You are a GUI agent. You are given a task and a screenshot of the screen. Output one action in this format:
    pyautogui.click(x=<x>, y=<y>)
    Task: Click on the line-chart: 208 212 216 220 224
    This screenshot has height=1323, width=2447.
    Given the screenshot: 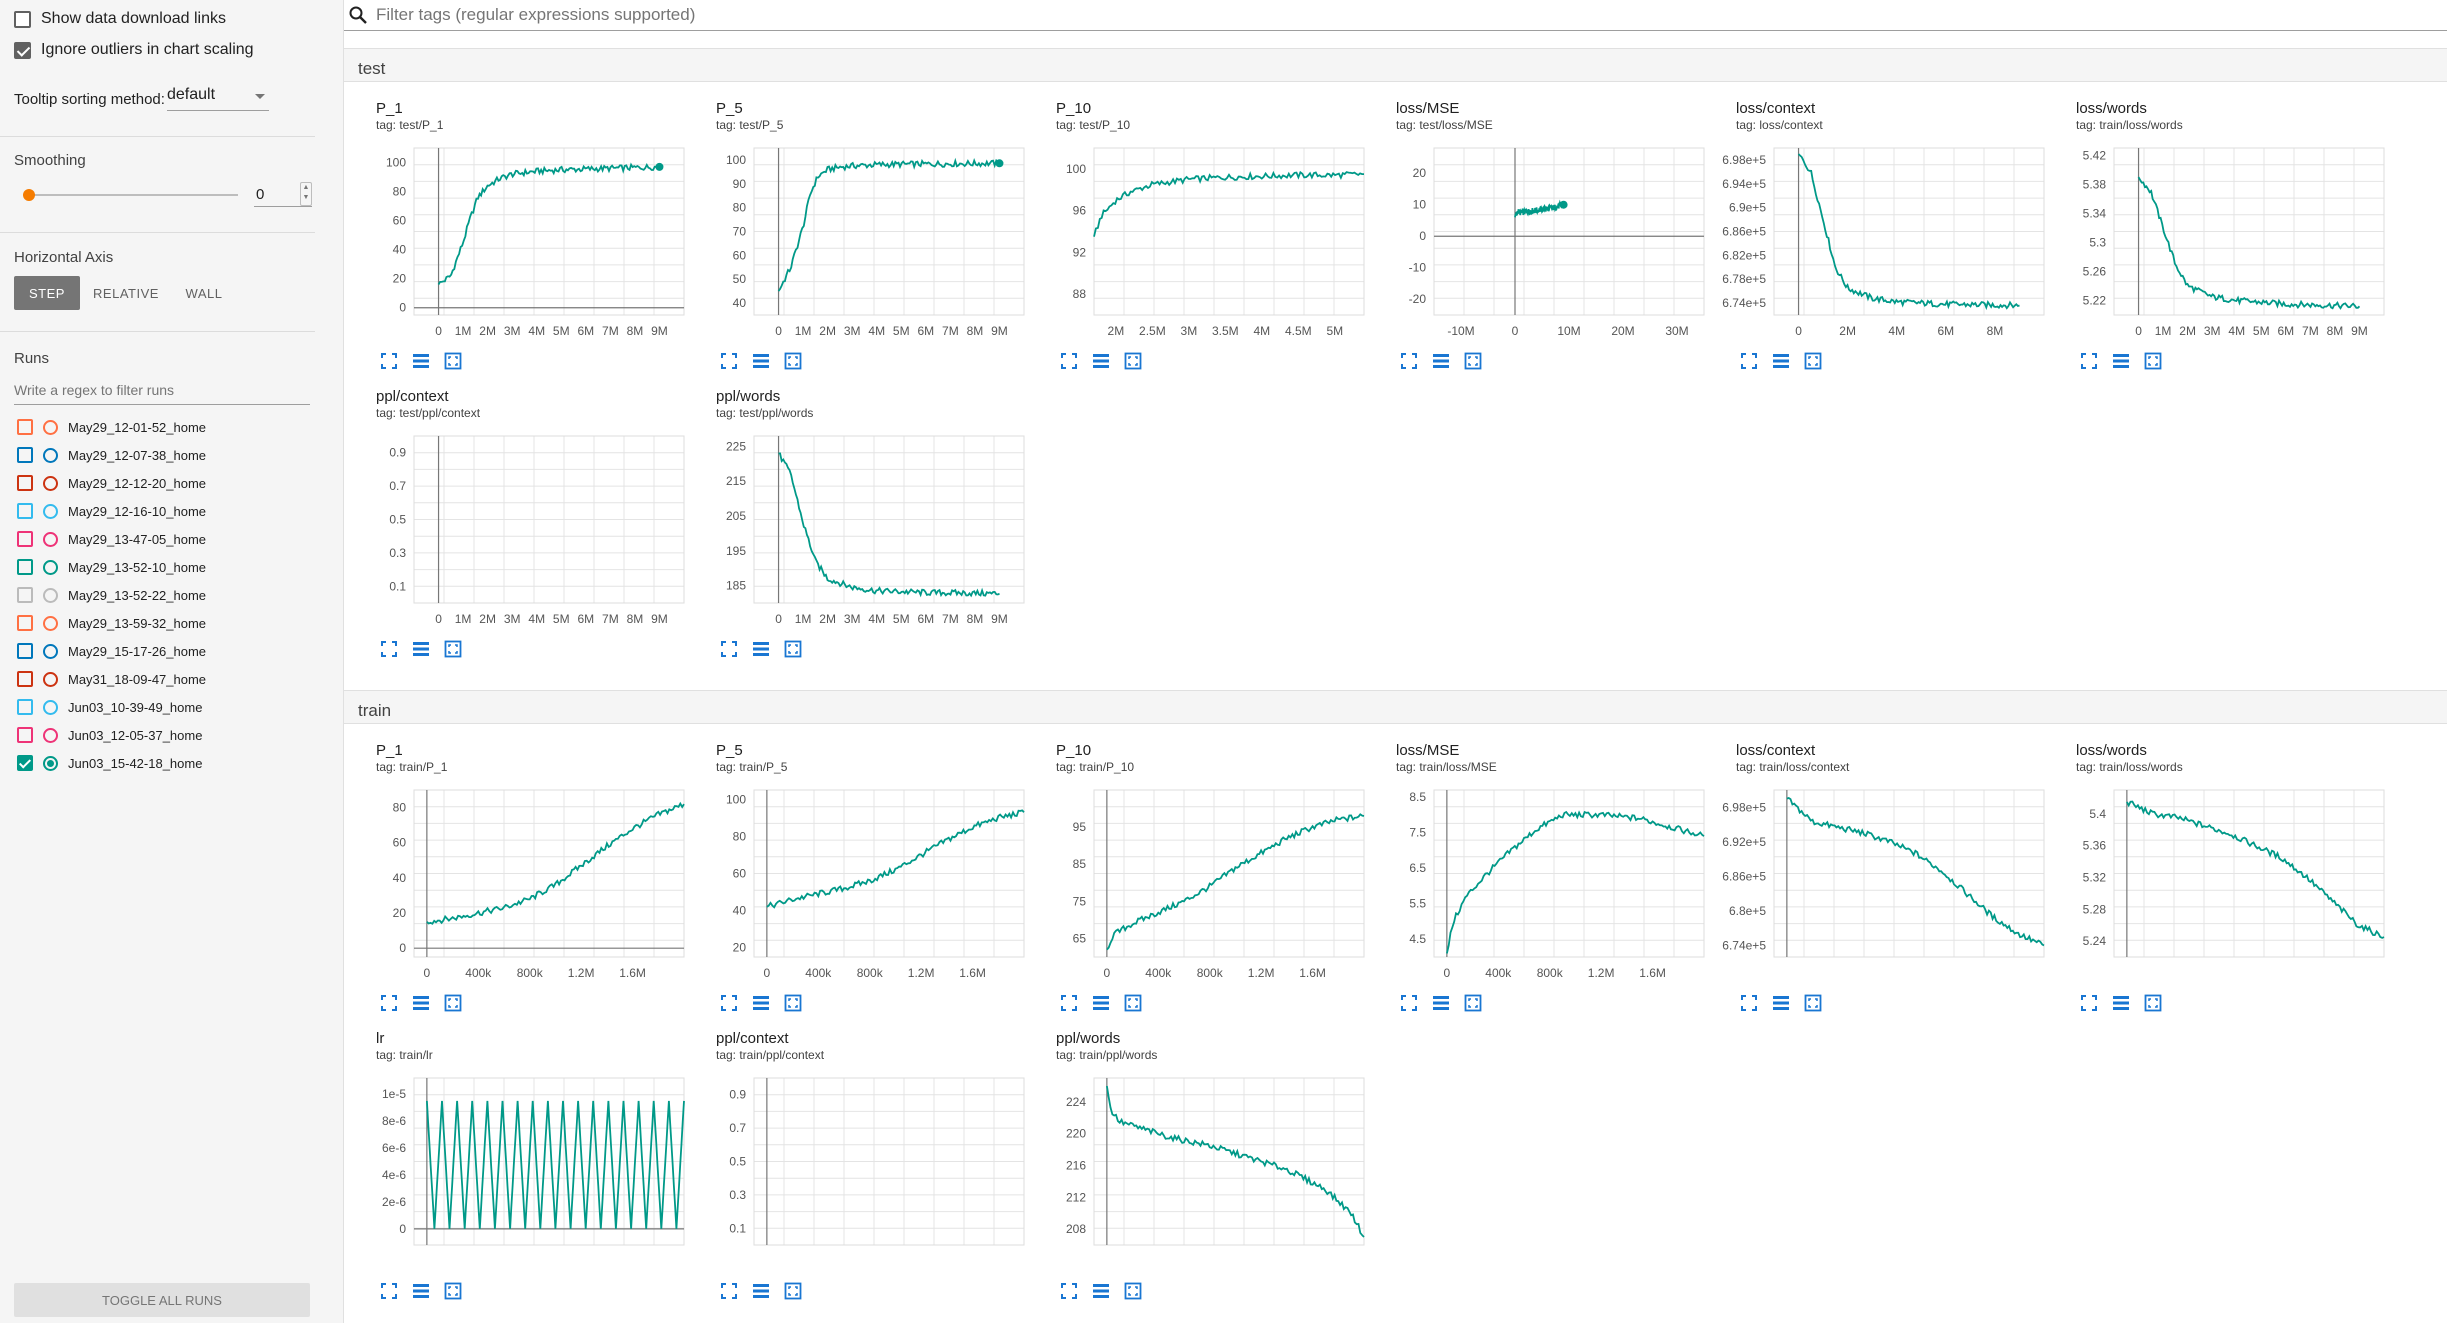 What is the action you would take?
    pyautogui.click(x=1206, y=1172)
    